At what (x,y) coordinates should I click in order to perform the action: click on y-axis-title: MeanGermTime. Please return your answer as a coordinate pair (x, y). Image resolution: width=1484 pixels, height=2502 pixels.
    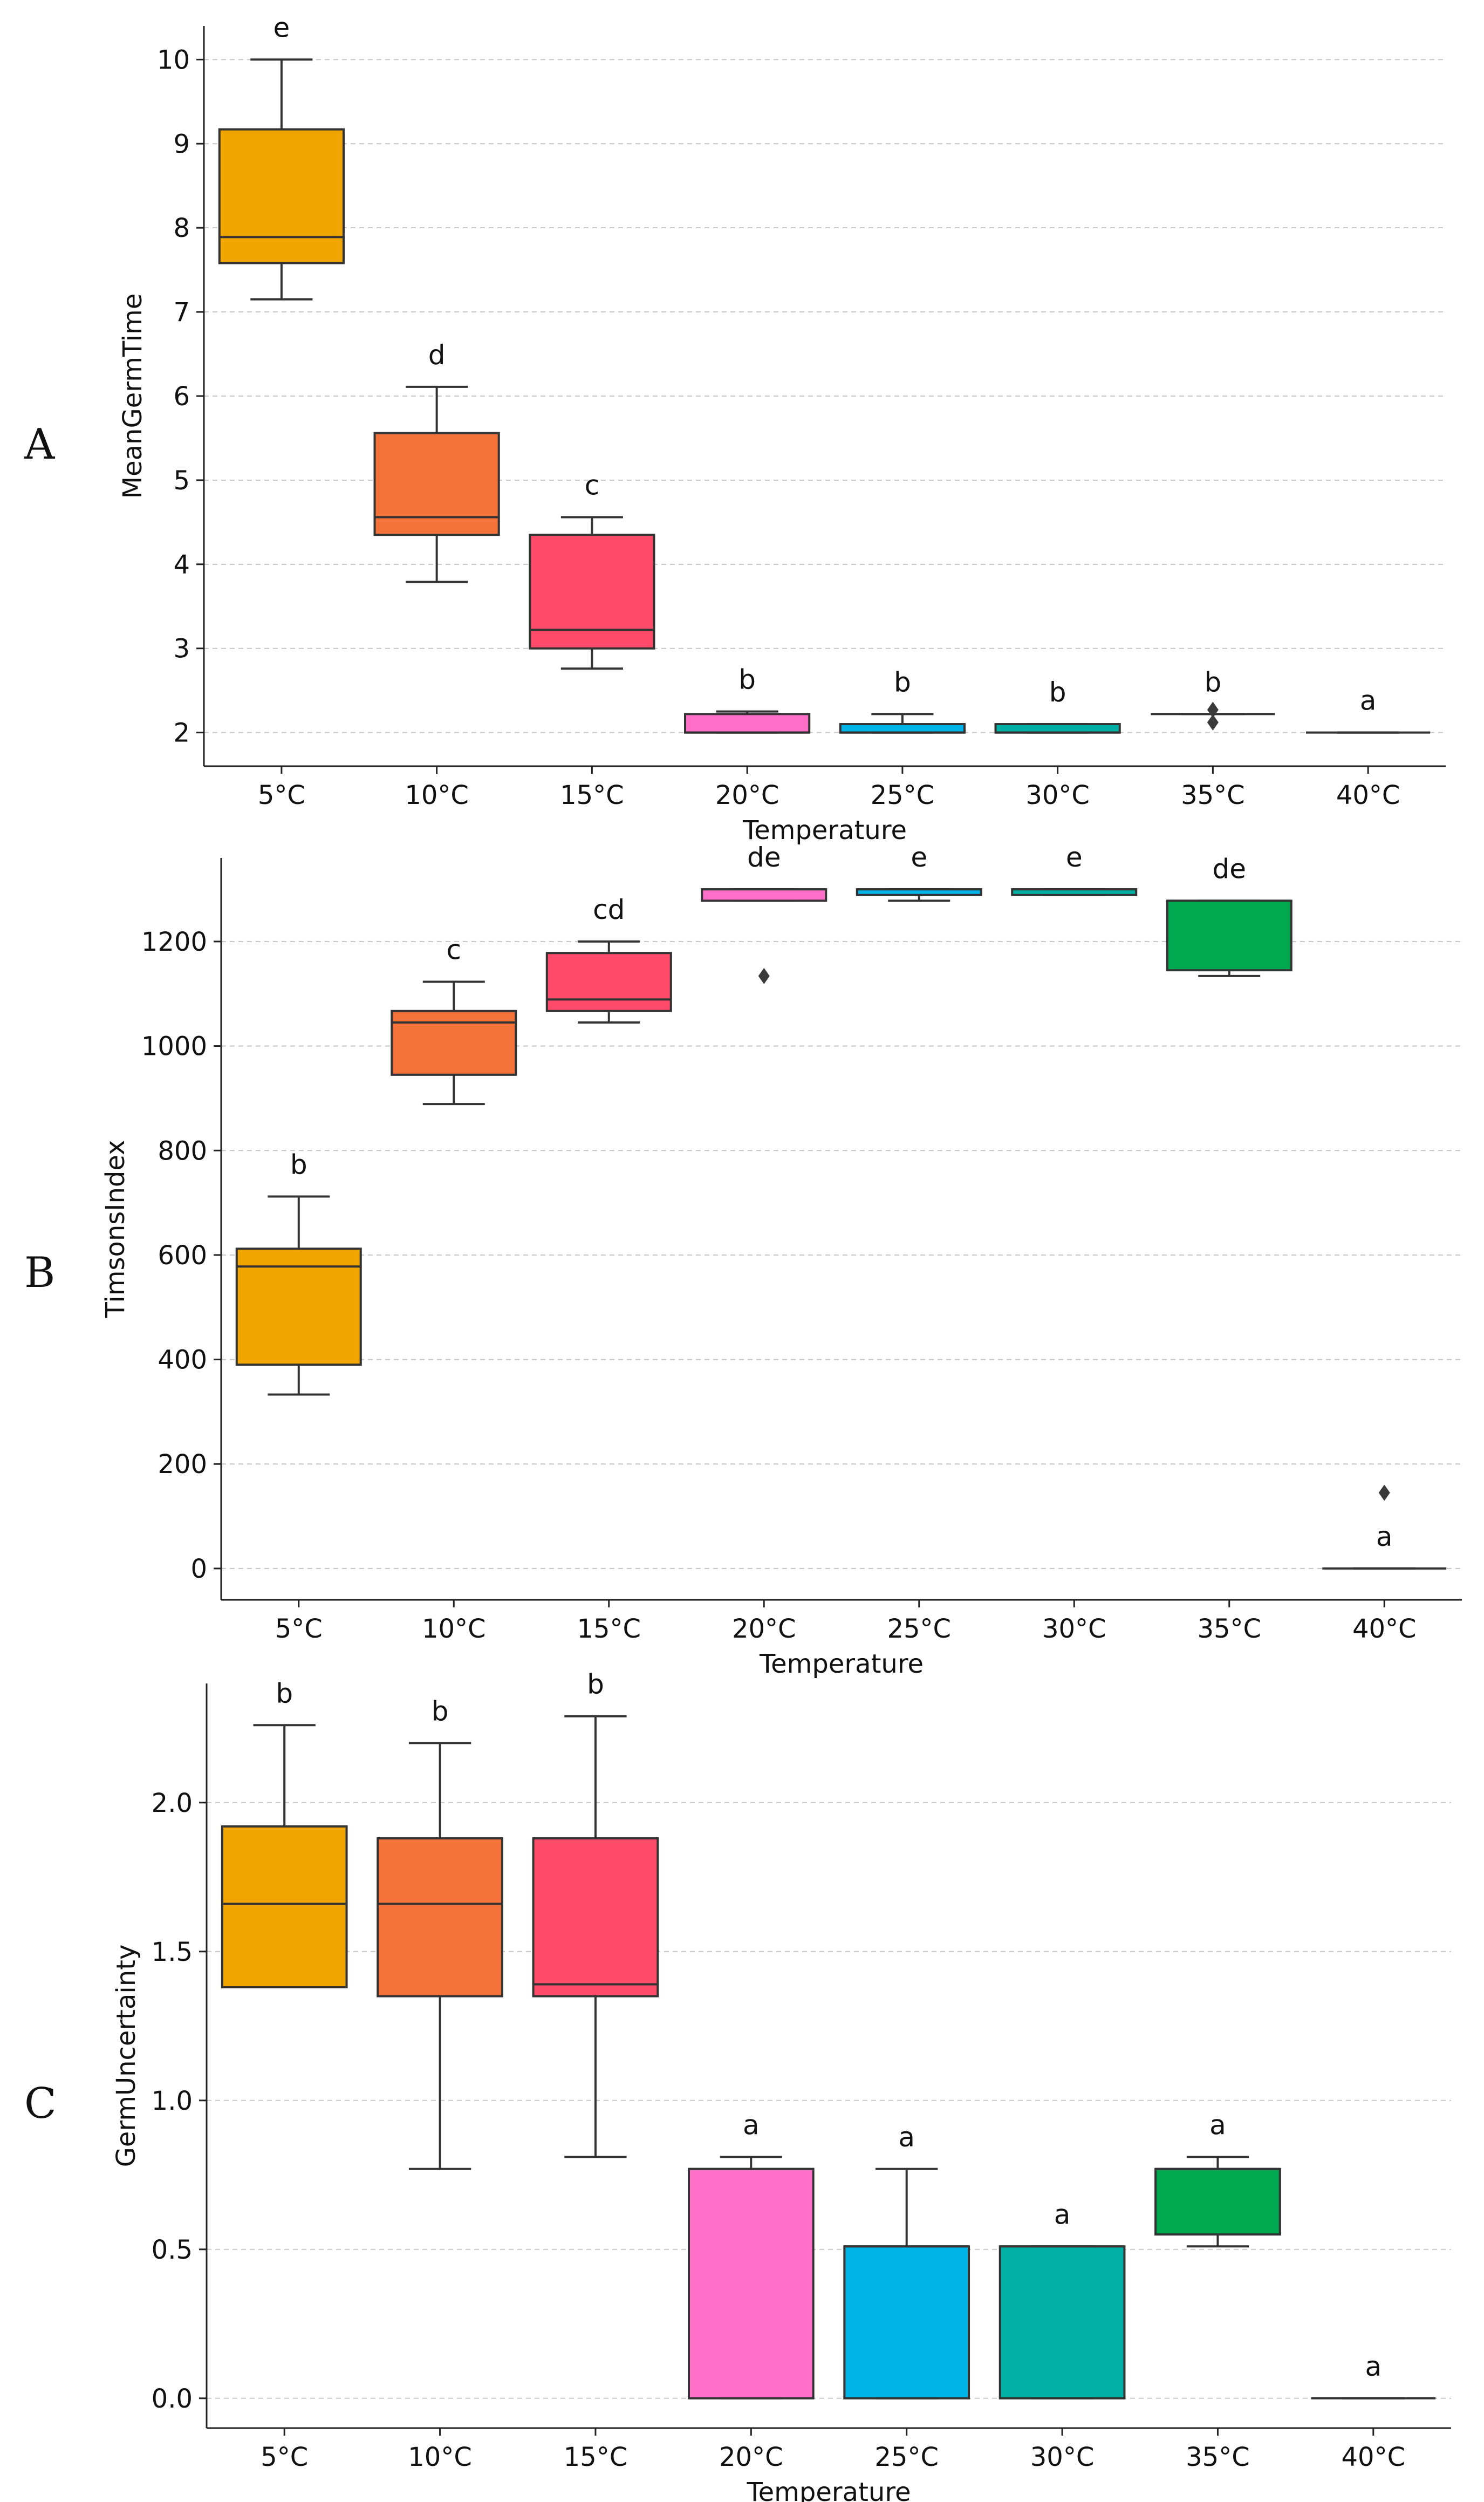
    Looking at the image, I should click on (133, 397).